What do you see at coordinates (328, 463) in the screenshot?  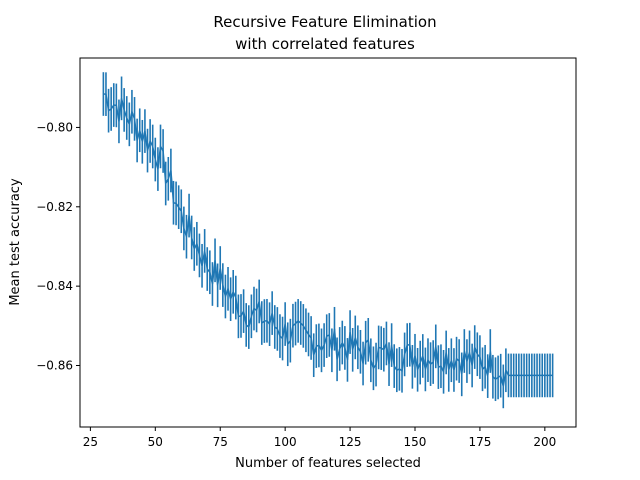 I see `x-axis-label: Number of features selected` at bounding box center [328, 463].